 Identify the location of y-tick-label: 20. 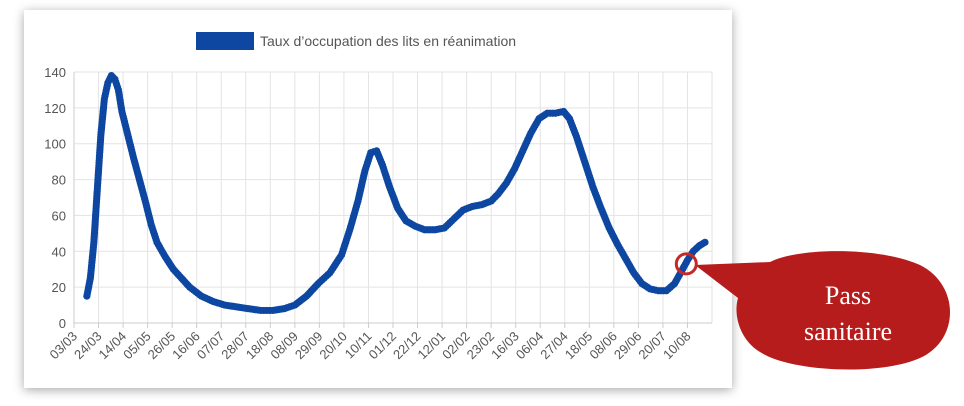
(59, 287).